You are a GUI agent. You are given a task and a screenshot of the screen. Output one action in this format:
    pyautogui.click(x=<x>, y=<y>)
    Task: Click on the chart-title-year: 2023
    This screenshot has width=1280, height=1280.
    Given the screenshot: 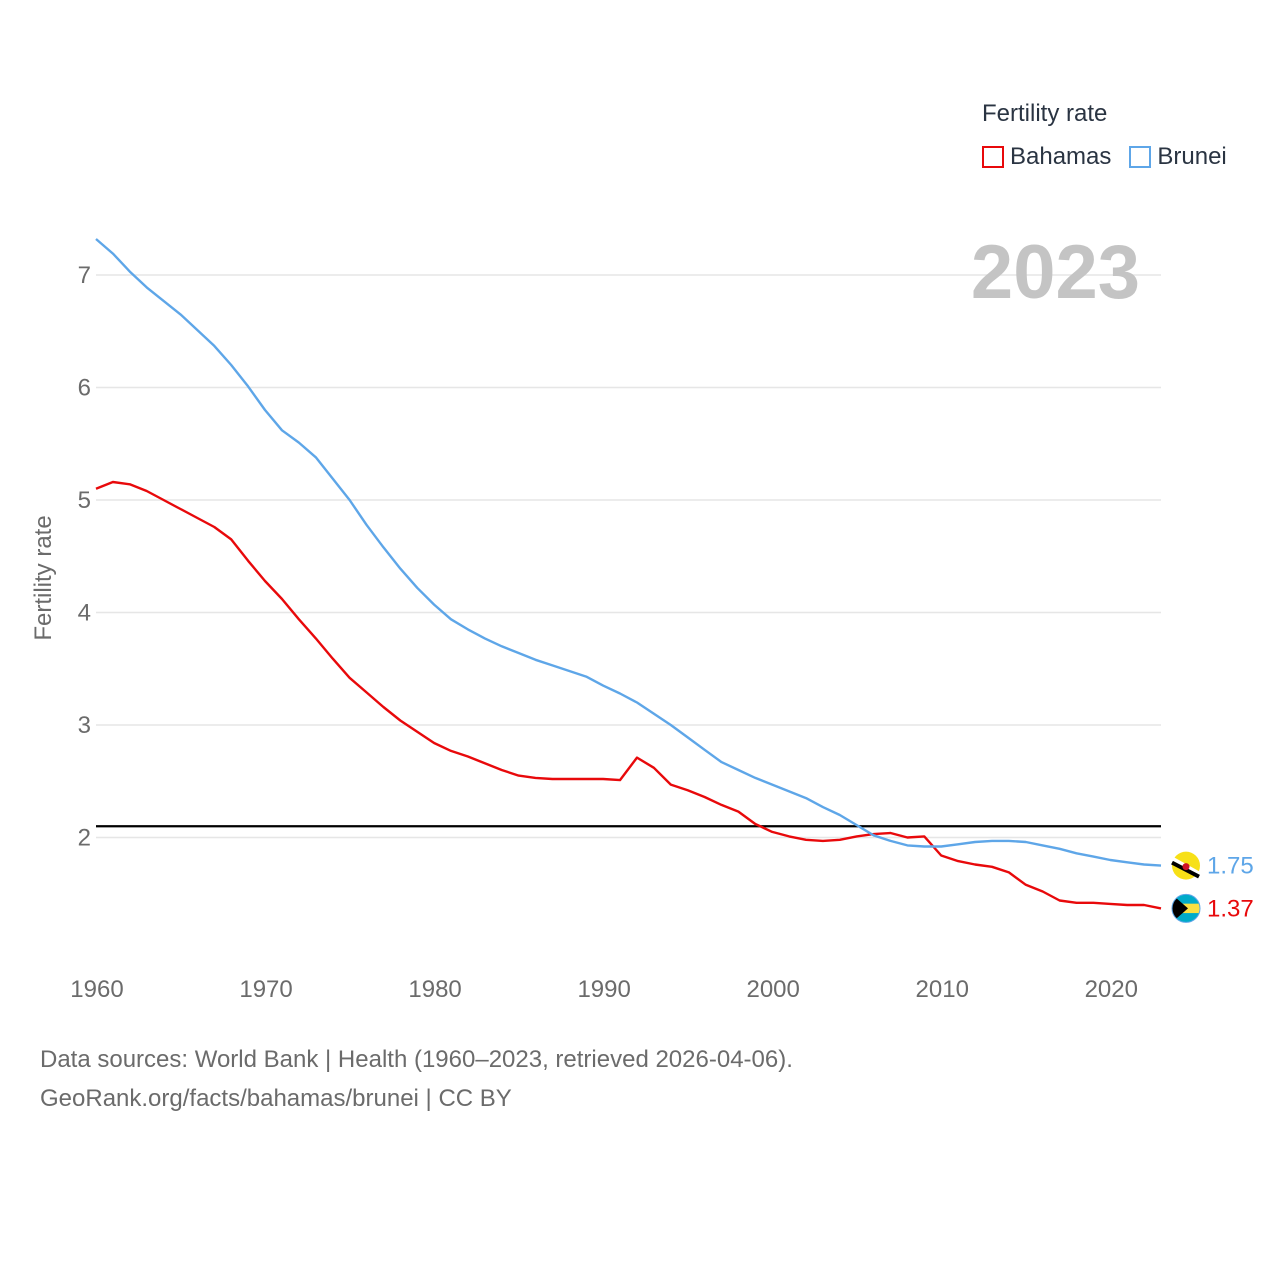 What is the action you would take?
    pyautogui.click(x=1055, y=272)
    